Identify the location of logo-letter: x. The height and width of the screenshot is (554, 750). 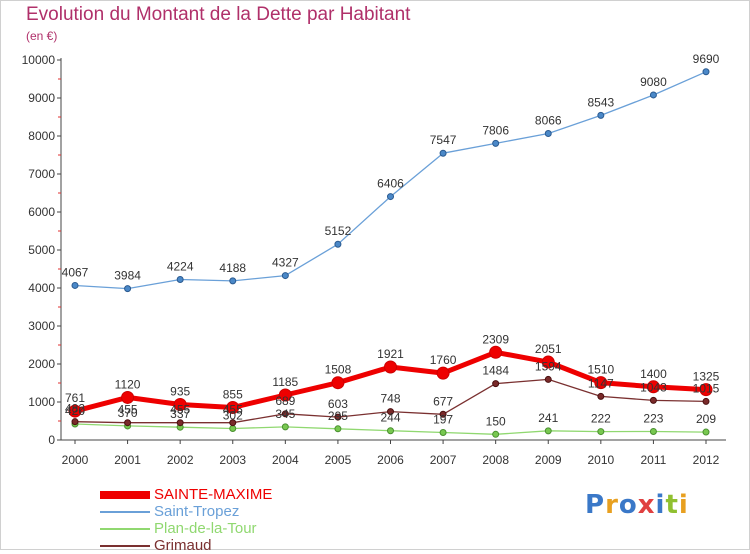
(646, 505).